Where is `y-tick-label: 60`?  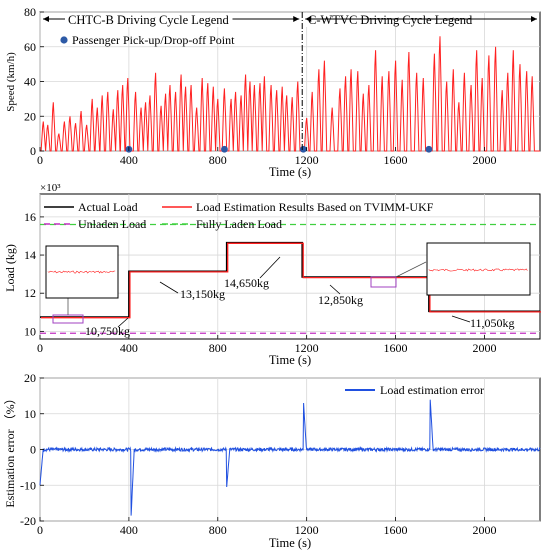 y-tick-label: 60 is located at coordinates (30, 47).